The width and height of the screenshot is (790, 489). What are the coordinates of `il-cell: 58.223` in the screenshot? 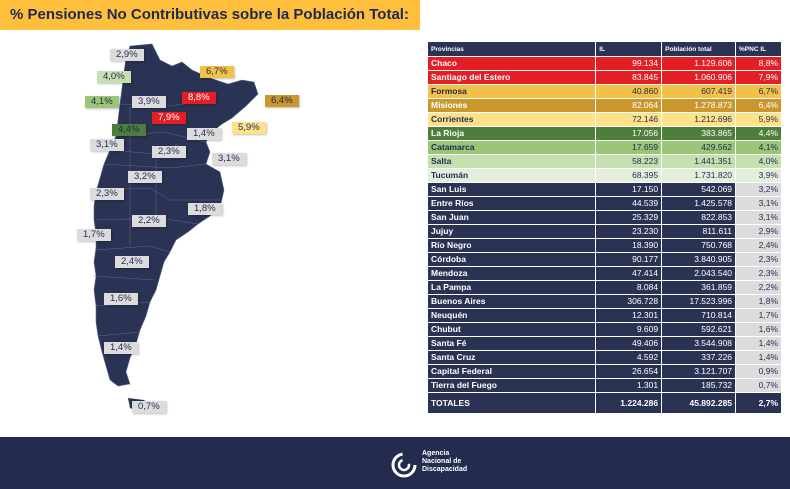 It's located at (629, 161).